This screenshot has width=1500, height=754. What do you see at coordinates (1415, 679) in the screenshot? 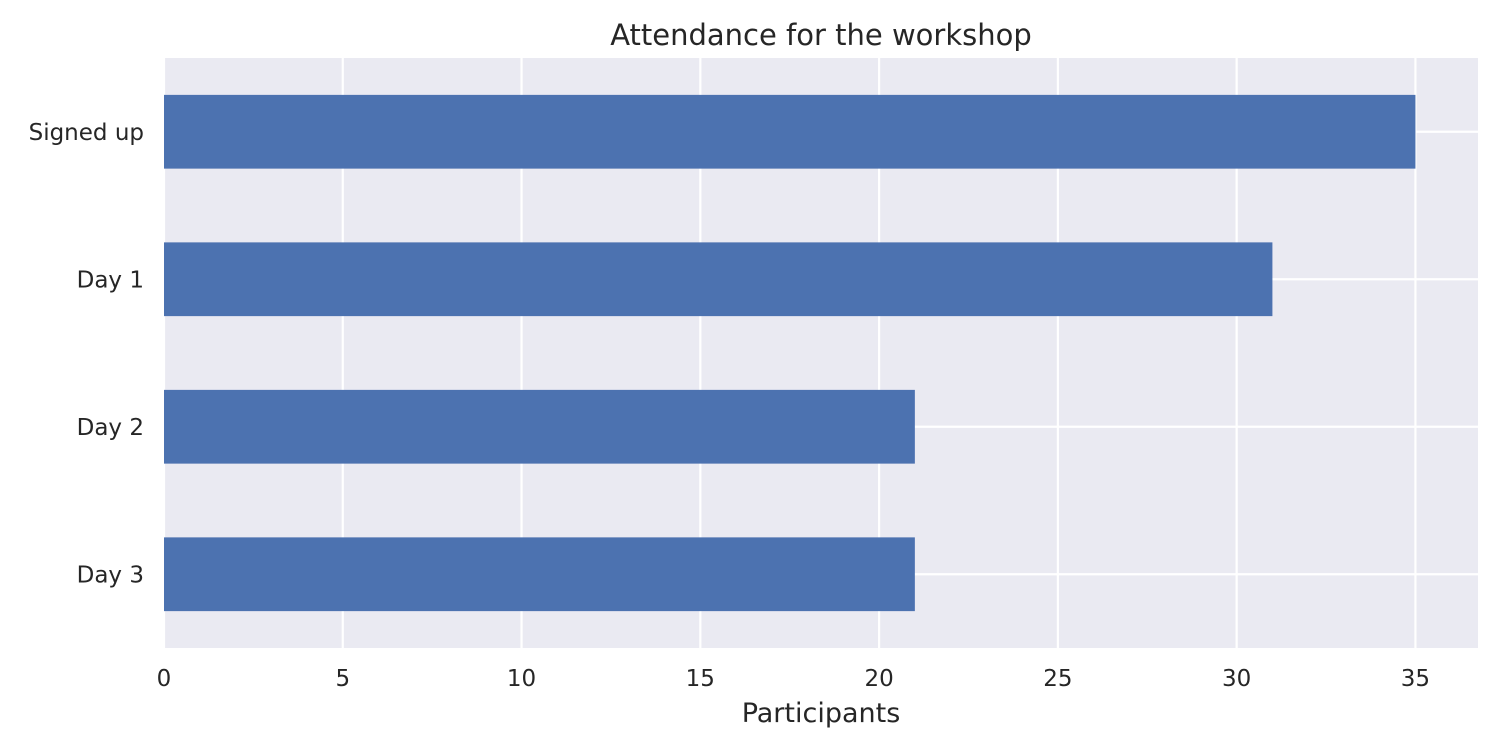
I see `x-tick-label: 35` at bounding box center [1415, 679].